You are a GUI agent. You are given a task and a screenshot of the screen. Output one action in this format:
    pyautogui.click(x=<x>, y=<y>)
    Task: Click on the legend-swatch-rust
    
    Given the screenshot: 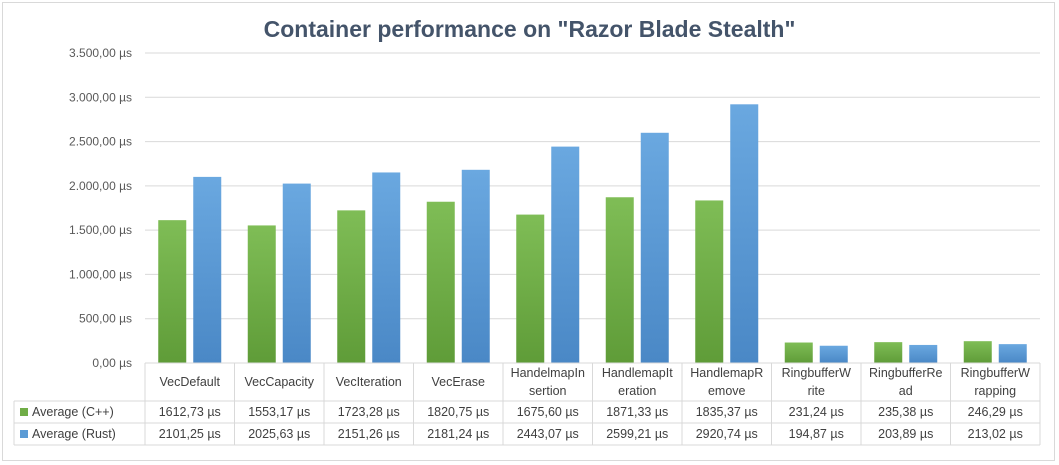 What is the action you would take?
    pyautogui.click(x=24, y=434)
    